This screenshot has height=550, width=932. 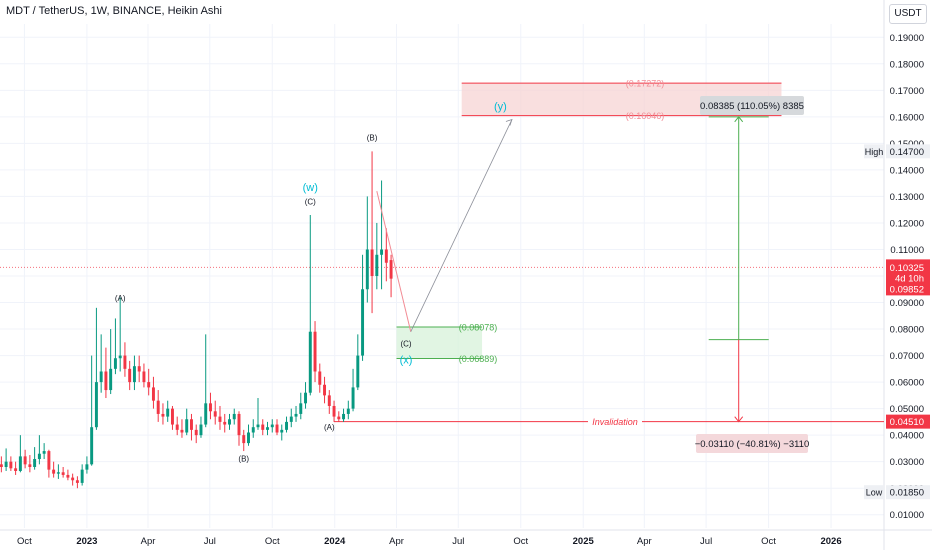 I want to click on current-price-tag, so click(x=908, y=277).